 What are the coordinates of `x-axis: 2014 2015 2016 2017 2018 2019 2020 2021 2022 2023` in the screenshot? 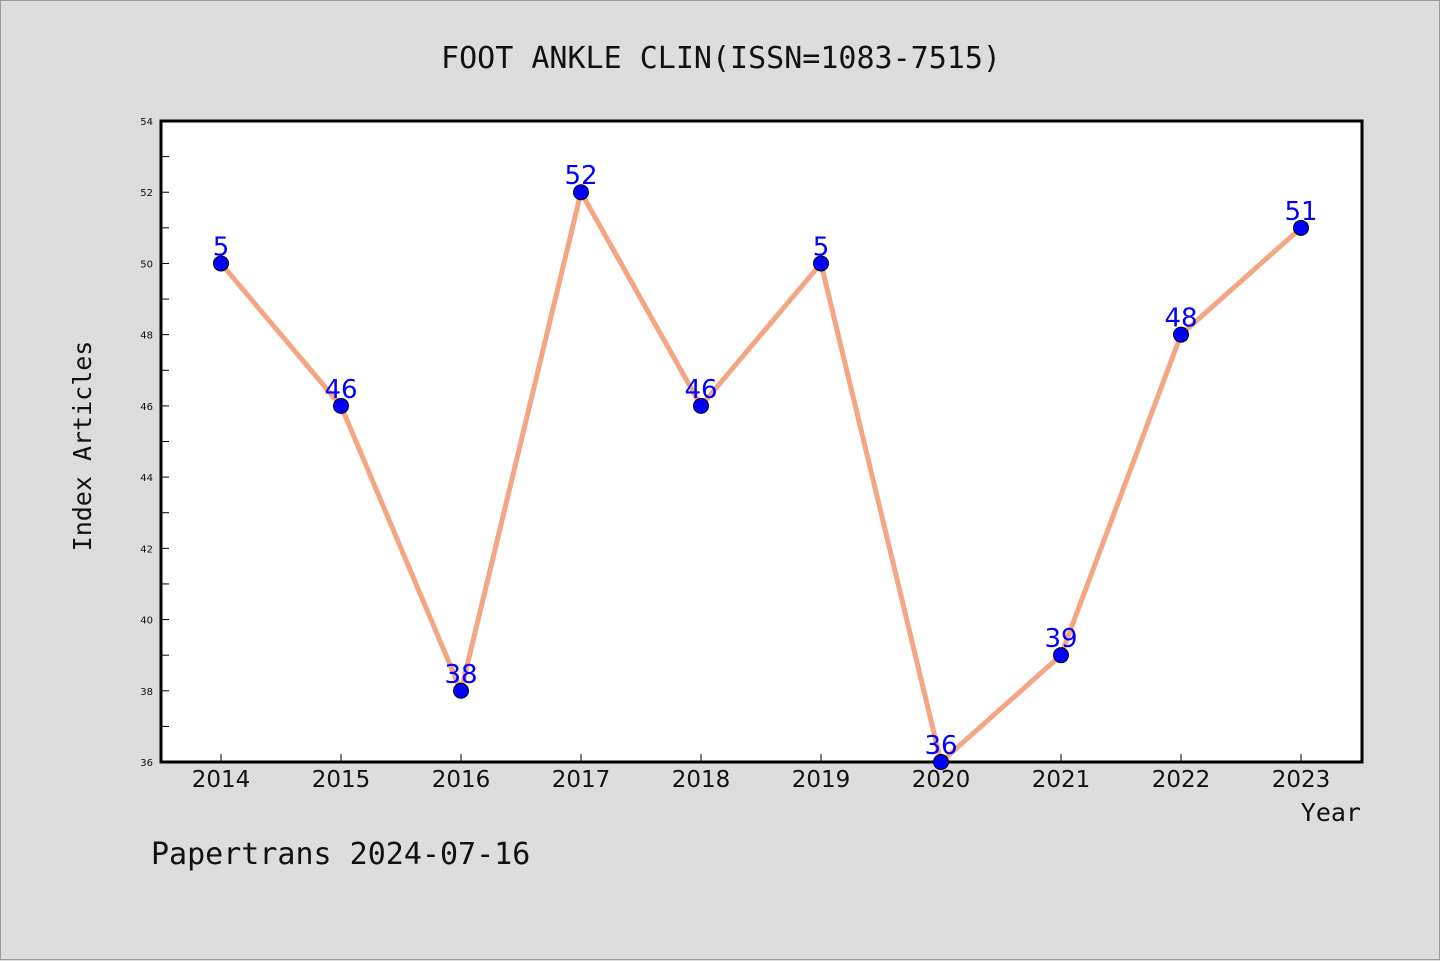 It's located at (761, 773).